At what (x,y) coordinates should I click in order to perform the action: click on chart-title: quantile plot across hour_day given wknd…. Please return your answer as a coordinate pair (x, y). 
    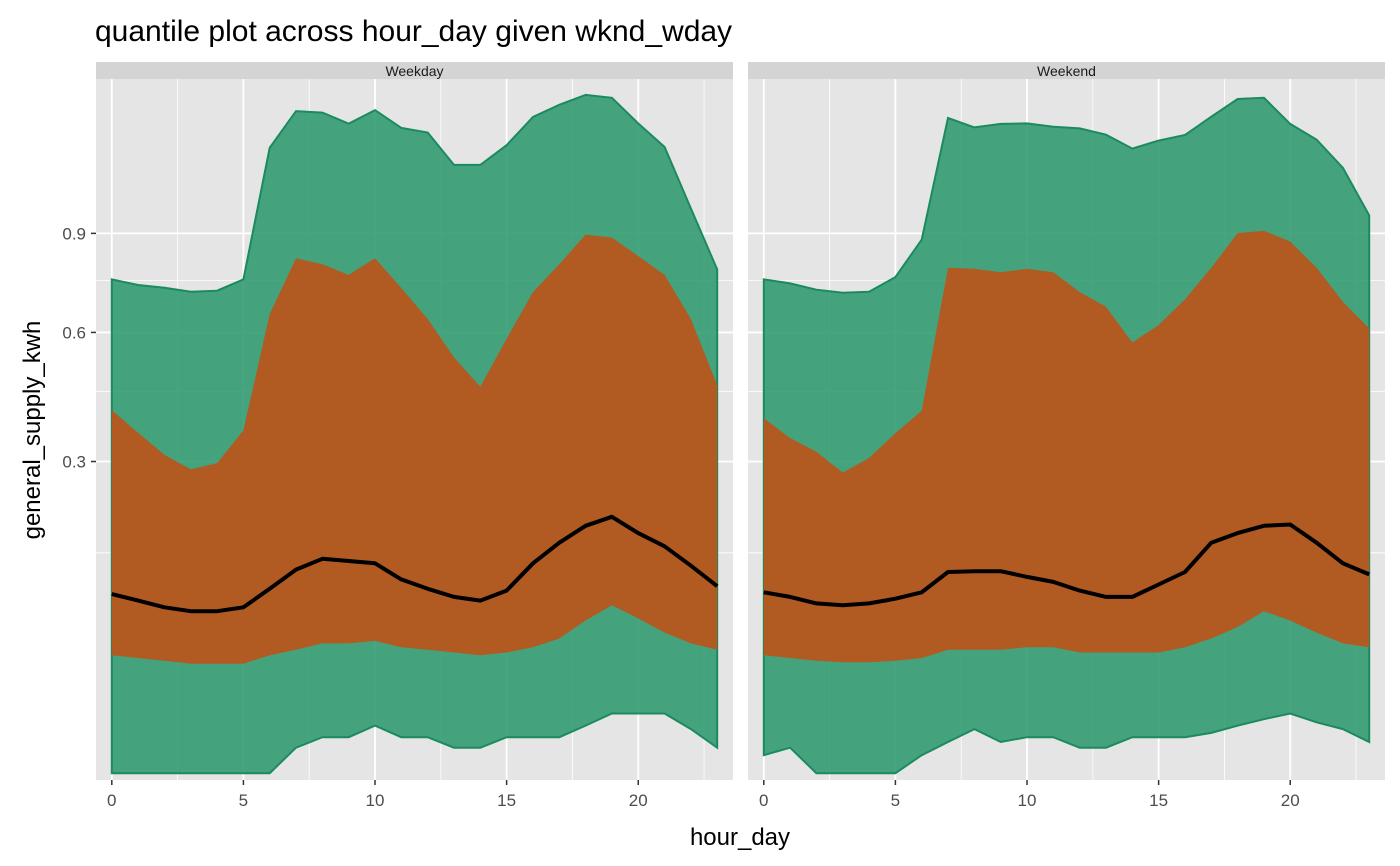
    Looking at the image, I should click on (413, 31).